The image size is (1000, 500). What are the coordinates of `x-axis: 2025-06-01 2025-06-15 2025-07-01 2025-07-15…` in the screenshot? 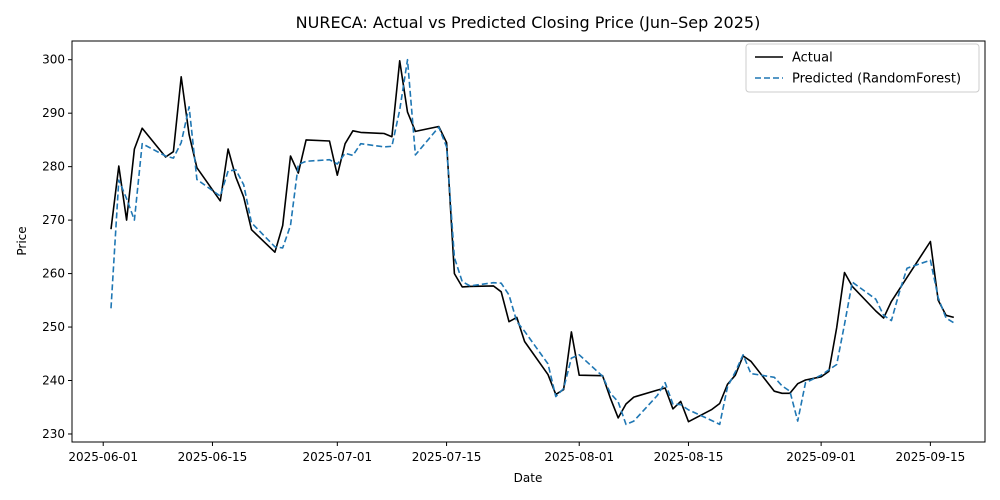 It's located at (516, 453).